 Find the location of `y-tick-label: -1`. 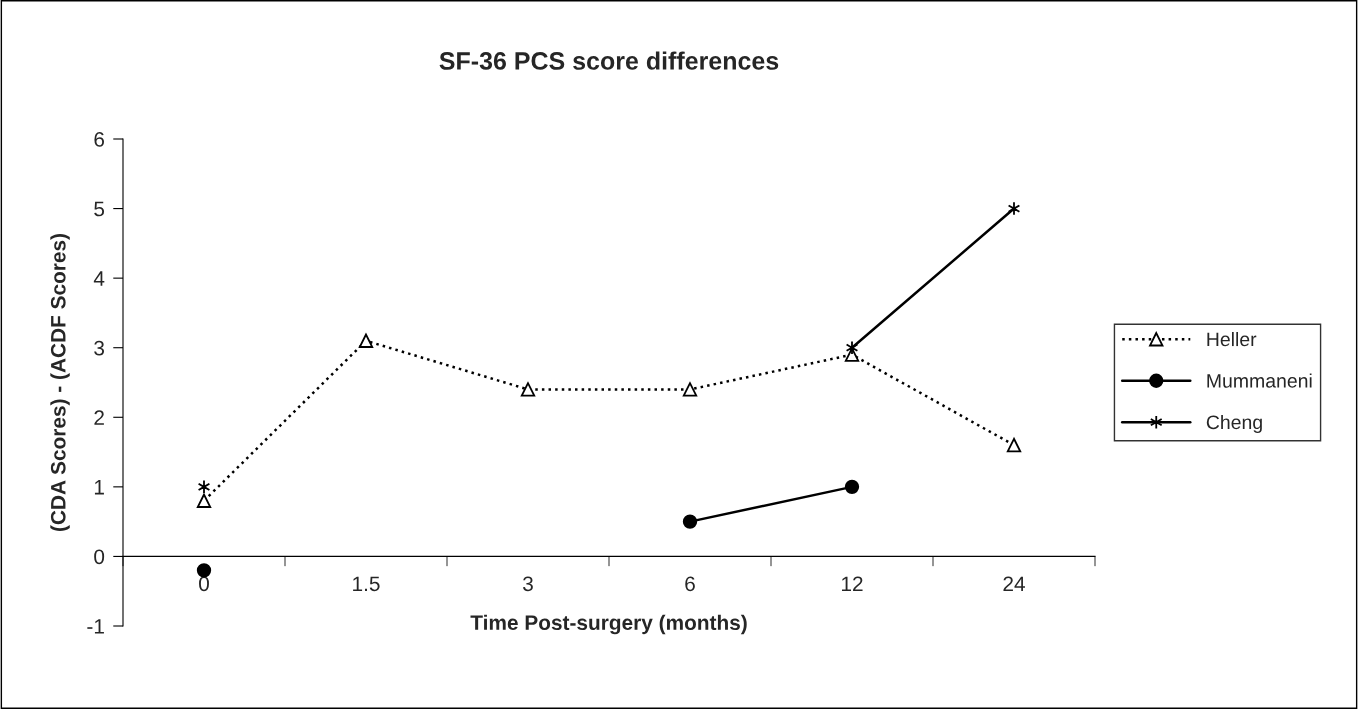

y-tick-label: -1 is located at coordinates (95, 626).